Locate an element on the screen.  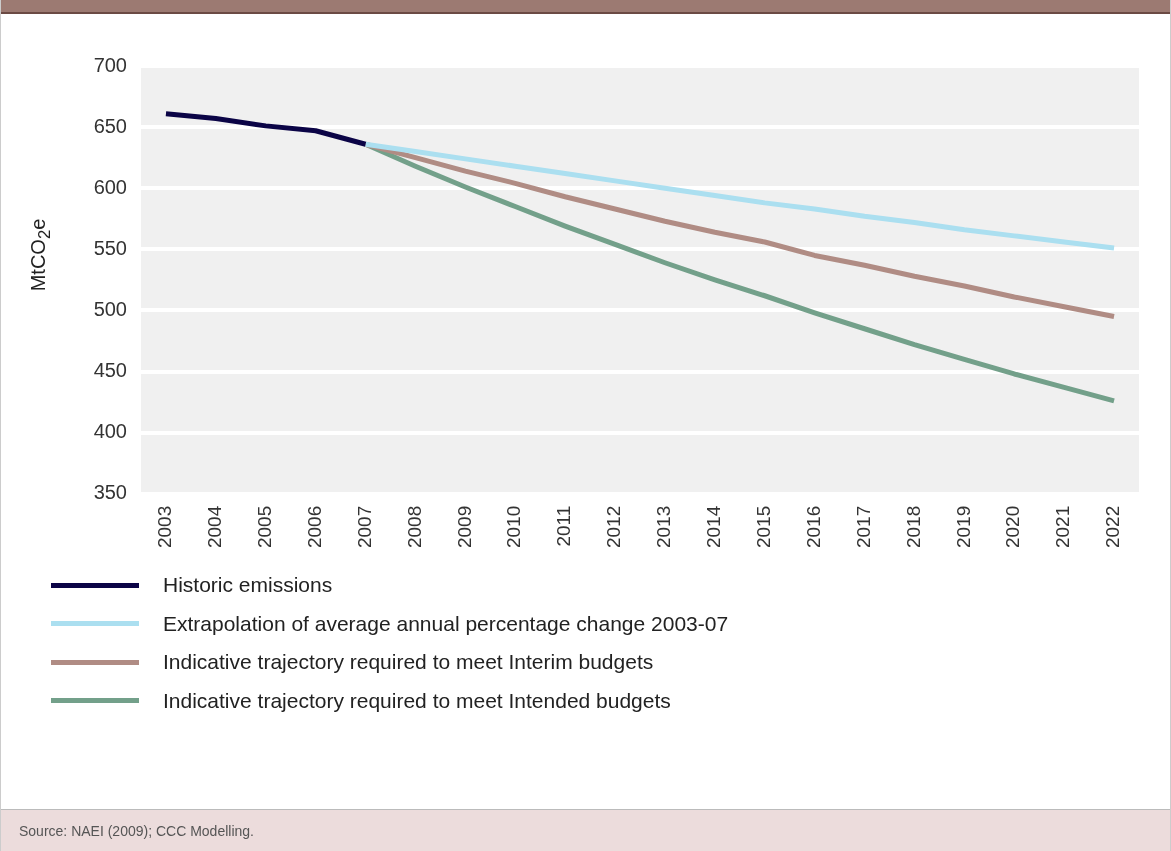
legend-label: Extrapolation of average annual percentage change 2003-07 is located at coordinates (446, 623).